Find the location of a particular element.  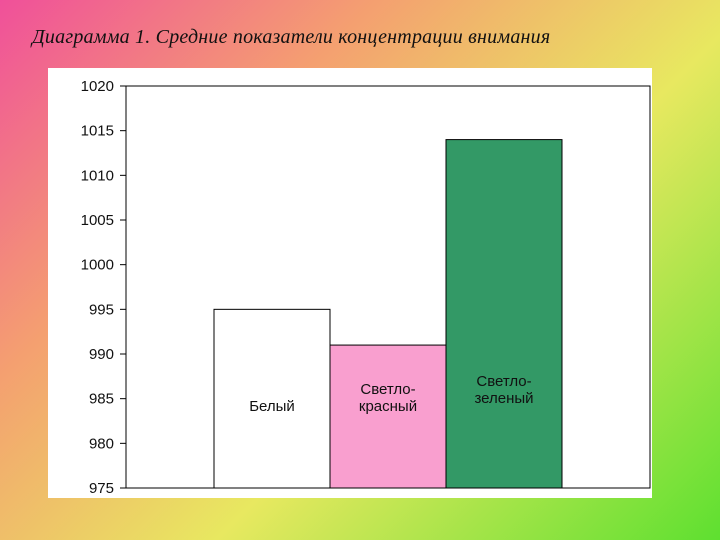

y-tick-label: 1010 is located at coordinates (97, 175).